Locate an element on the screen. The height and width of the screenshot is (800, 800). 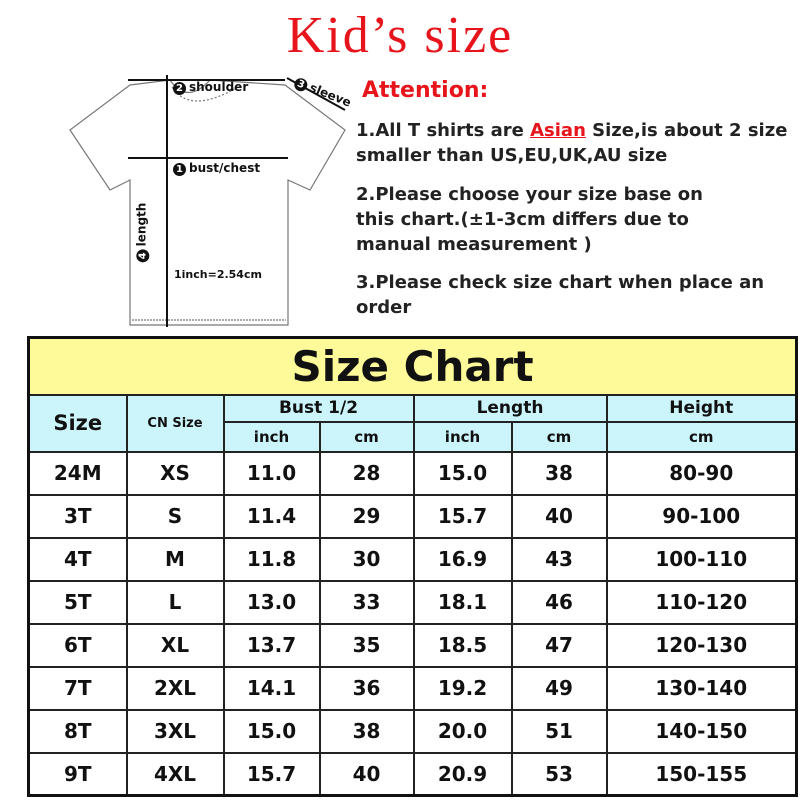
cell-bust-inch: 13.7 is located at coordinates (271, 645).